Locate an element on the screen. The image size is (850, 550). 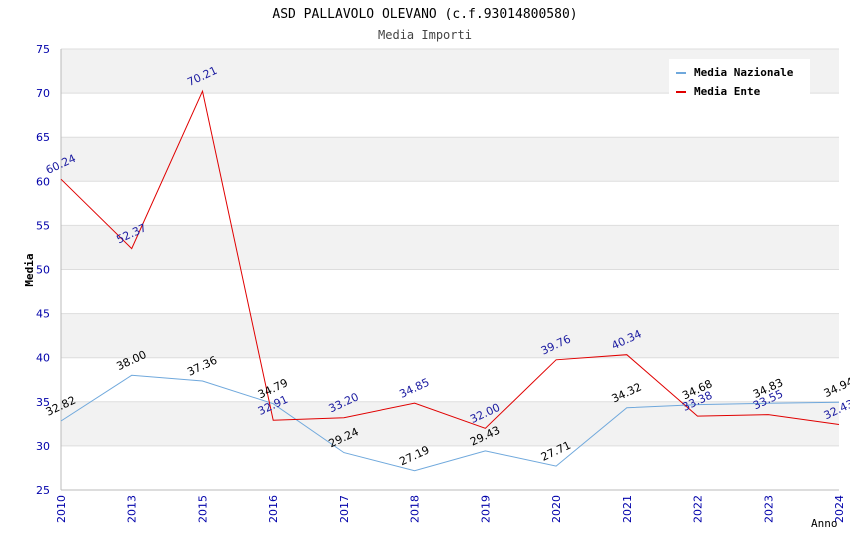
x-tick-label: 2022 is located at coordinates (698, 509).